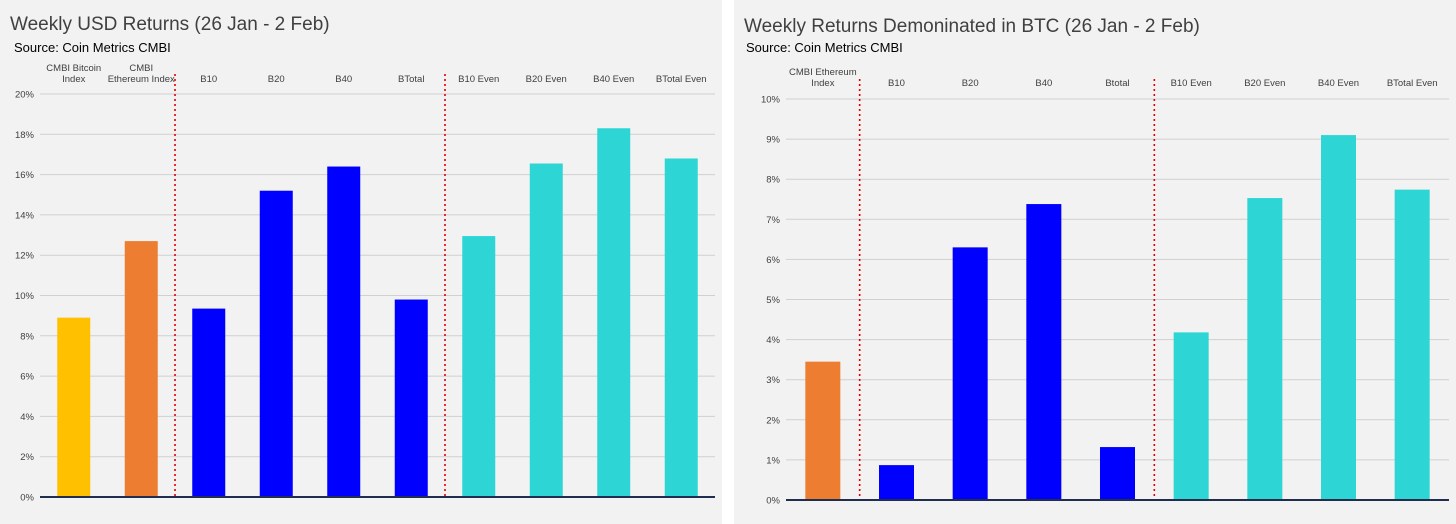 The height and width of the screenshot is (524, 1456). I want to click on y-tick-label: 7%, so click(773, 220).